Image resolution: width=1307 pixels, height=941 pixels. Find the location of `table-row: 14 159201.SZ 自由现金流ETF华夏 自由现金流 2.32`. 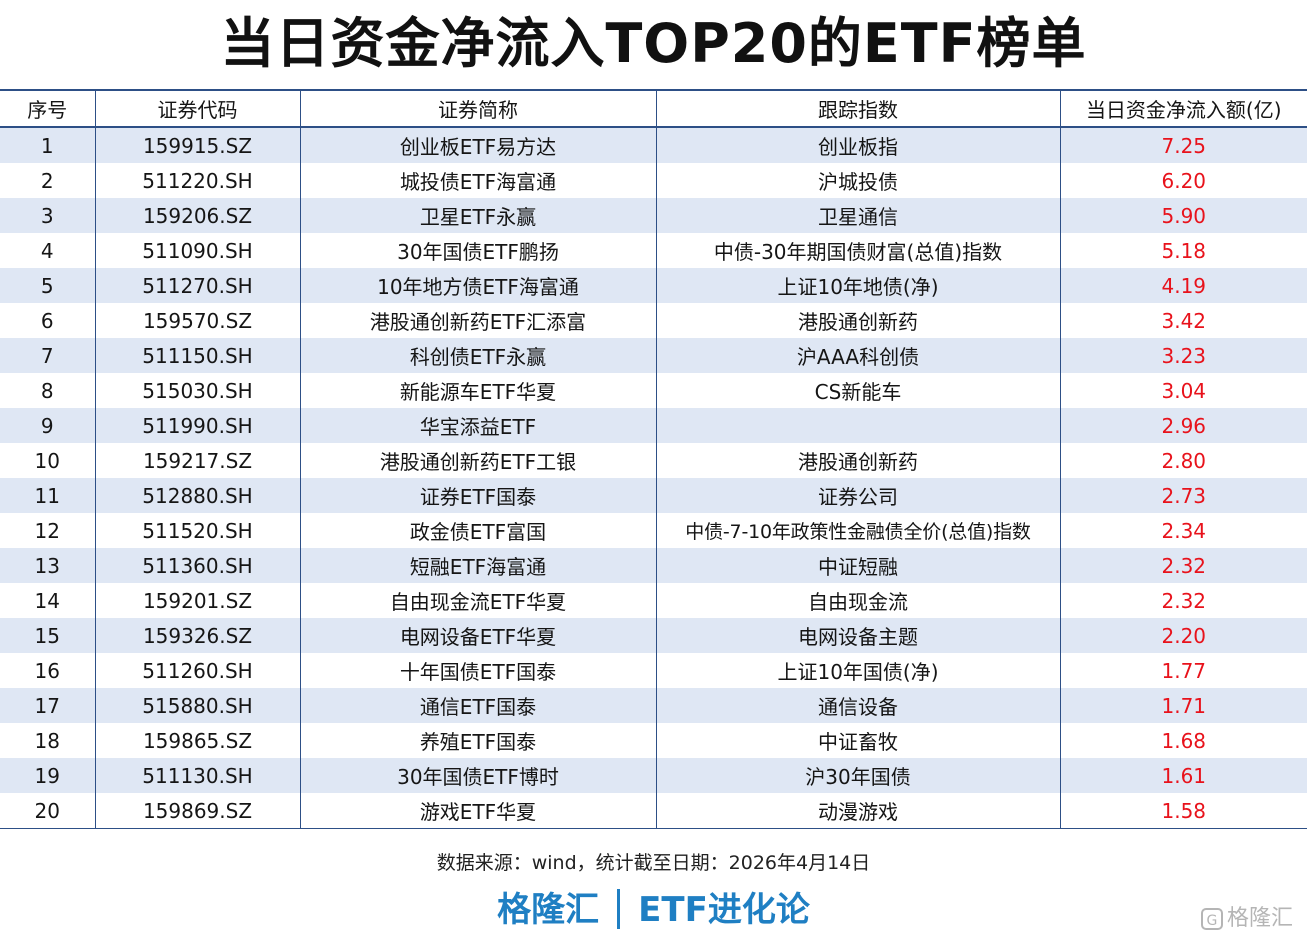

table-row: 14 159201.SZ 自由现金流ETF华夏 自由现金流 2.32 is located at coordinates (653, 600).